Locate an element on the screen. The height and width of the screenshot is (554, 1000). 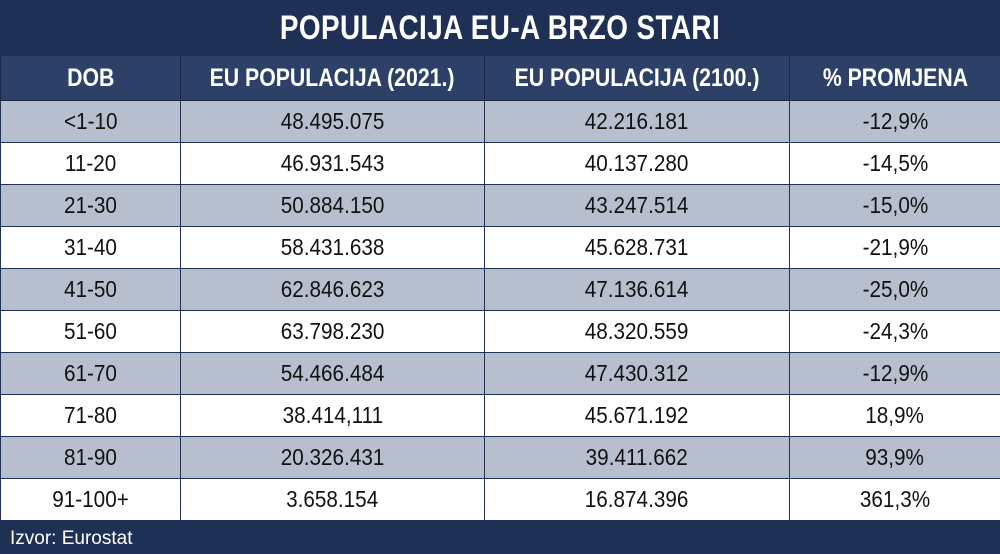
population-2021-cell: 58.431.638 is located at coordinates (332, 247).